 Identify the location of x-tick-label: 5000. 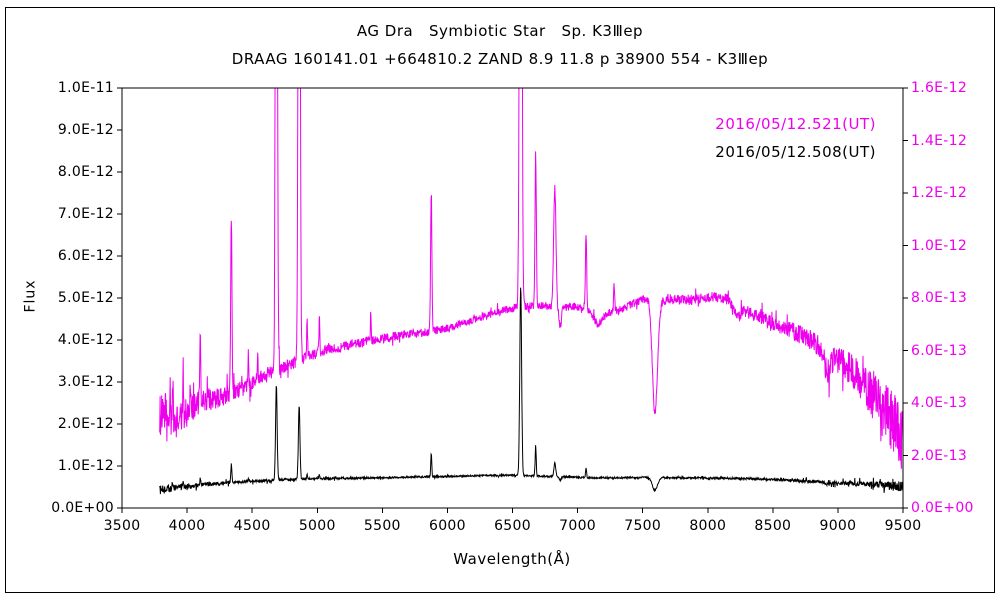
(317, 526).